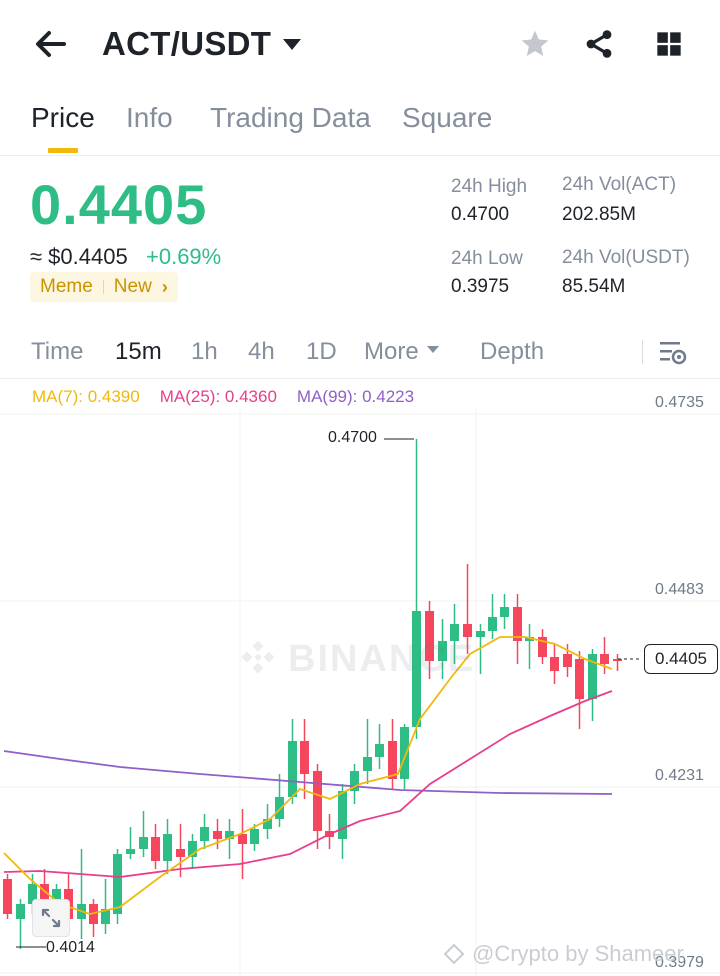 Image resolution: width=720 pixels, height=976 pixels. I want to click on vol-base-value: 202.85M, so click(599, 214).